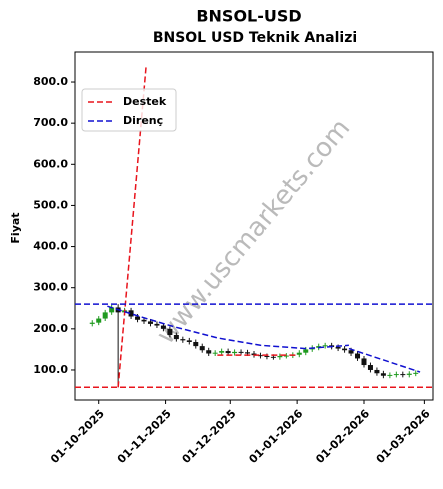 The image size is (443, 489). I want to click on y-tick-label: 700.0, so click(50, 122).